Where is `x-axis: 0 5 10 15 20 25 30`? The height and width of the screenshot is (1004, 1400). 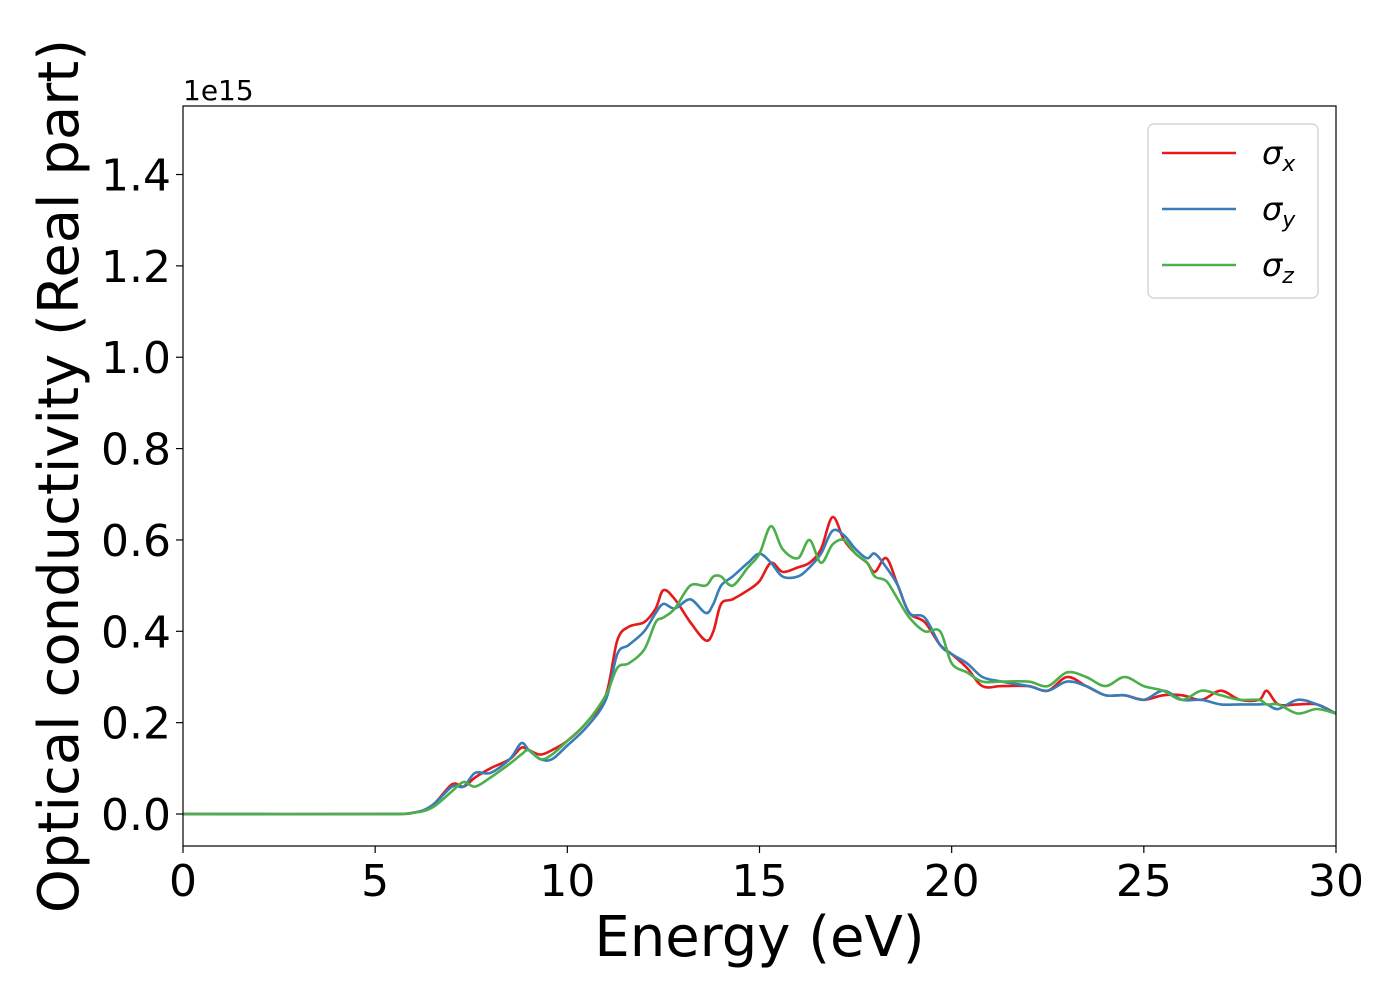
x-axis: 0 5 10 15 20 25 30 is located at coordinates (766, 876).